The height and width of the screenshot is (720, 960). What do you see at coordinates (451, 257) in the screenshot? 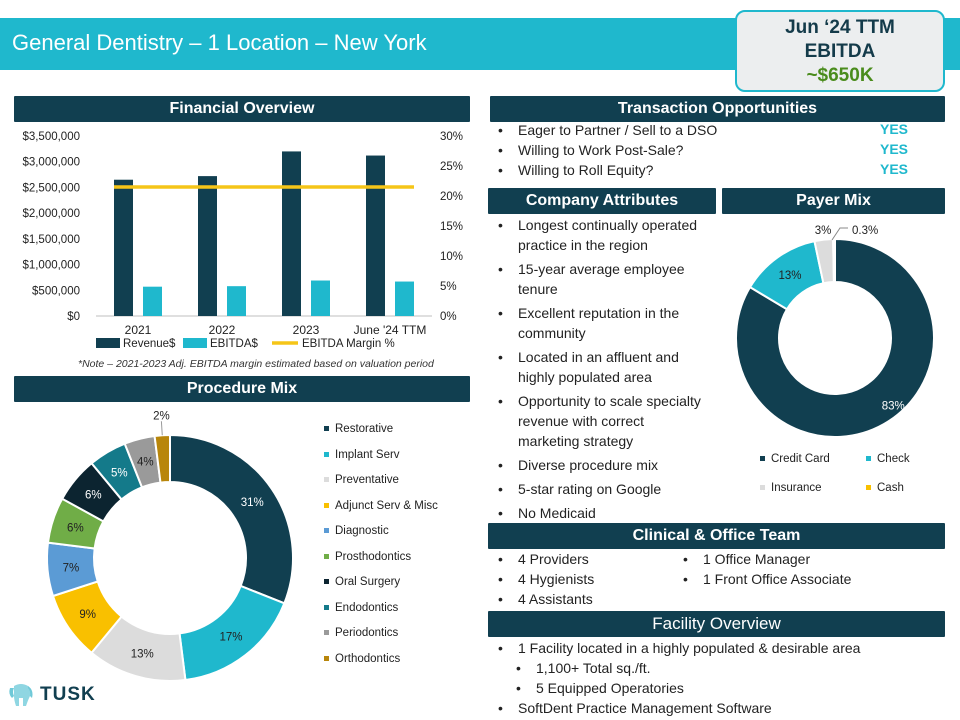
I see `y2-tick-label: 10%` at bounding box center [451, 257].